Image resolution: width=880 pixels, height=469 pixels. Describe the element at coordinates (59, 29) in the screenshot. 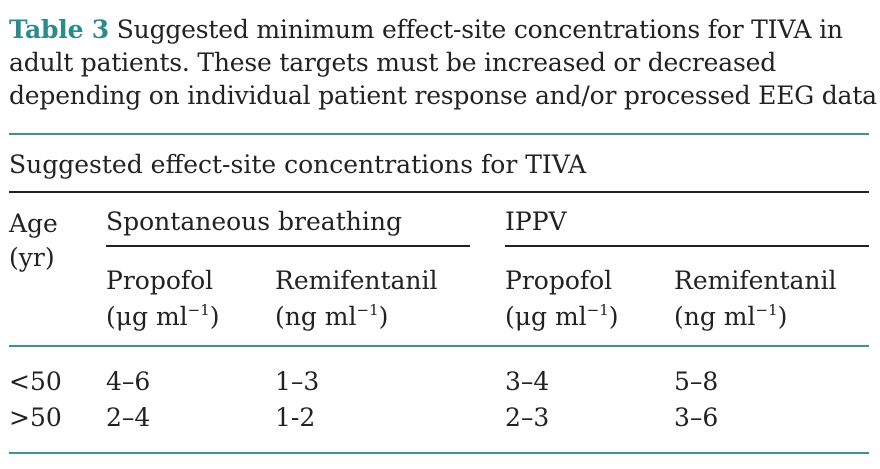

I see `table-label: Table 3` at that location.